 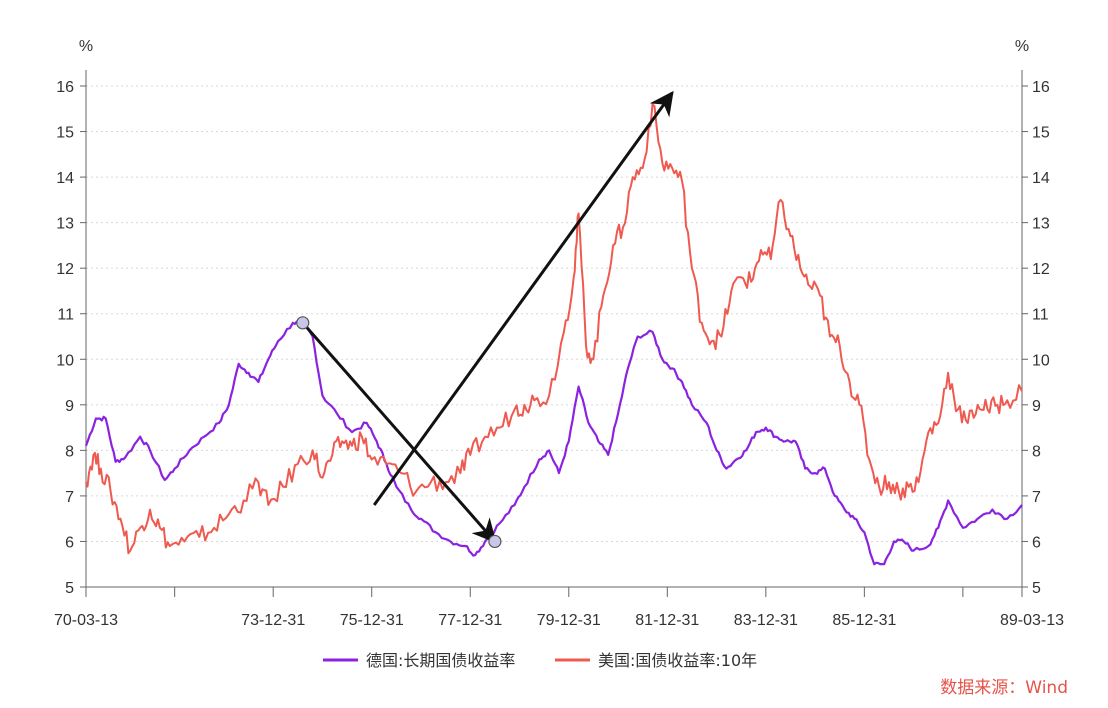 I want to click on legend: 德国:长期国债收益率 美国:国债收益率:10年, so click(x=540, y=660).